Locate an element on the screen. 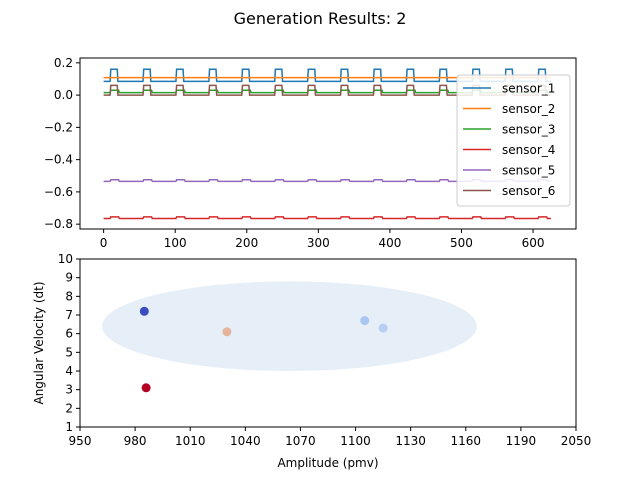 The image size is (640, 480). legend-label: sensor_6 is located at coordinates (528, 191).